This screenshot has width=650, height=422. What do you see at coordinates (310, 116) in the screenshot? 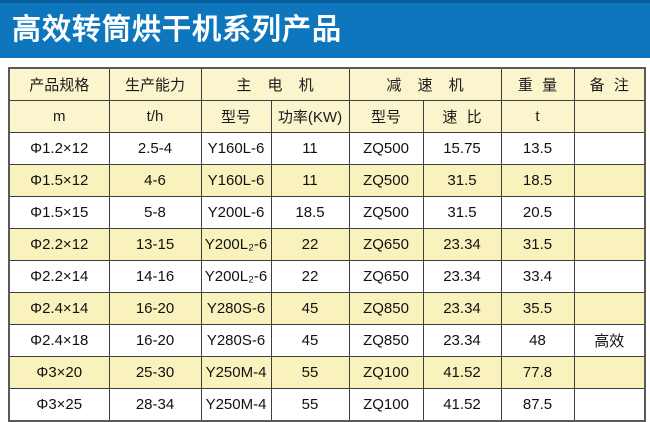
I see `header-motor-power: 功率(KW)` at bounding box center [310, 116].